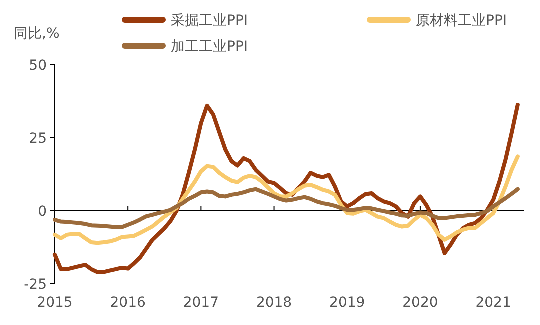 This screenshot has height=325, width=540. I want to click on y-tick-label: 50, so click(38, 66).